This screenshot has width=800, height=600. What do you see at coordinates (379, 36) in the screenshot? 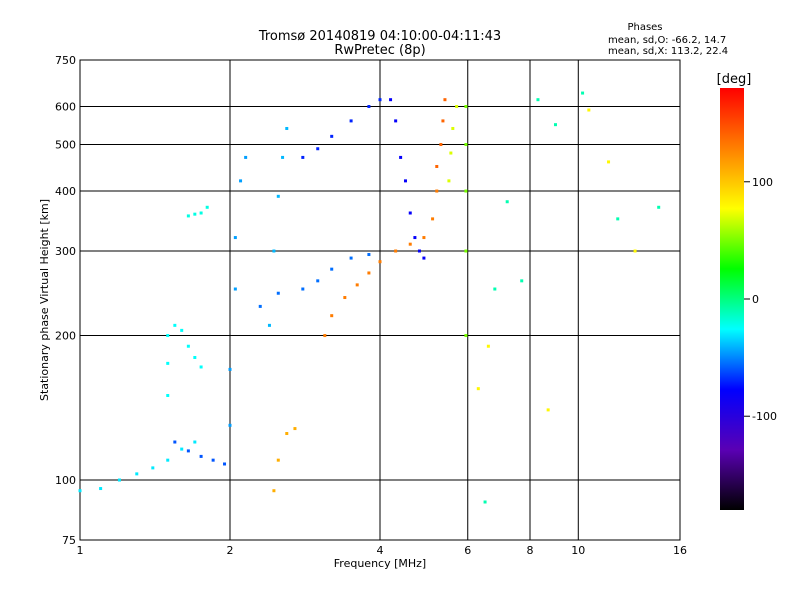
I see `chart-title: Tromsø 20140819 04:10:00-04:11:43` at bounding box center [379, 36].